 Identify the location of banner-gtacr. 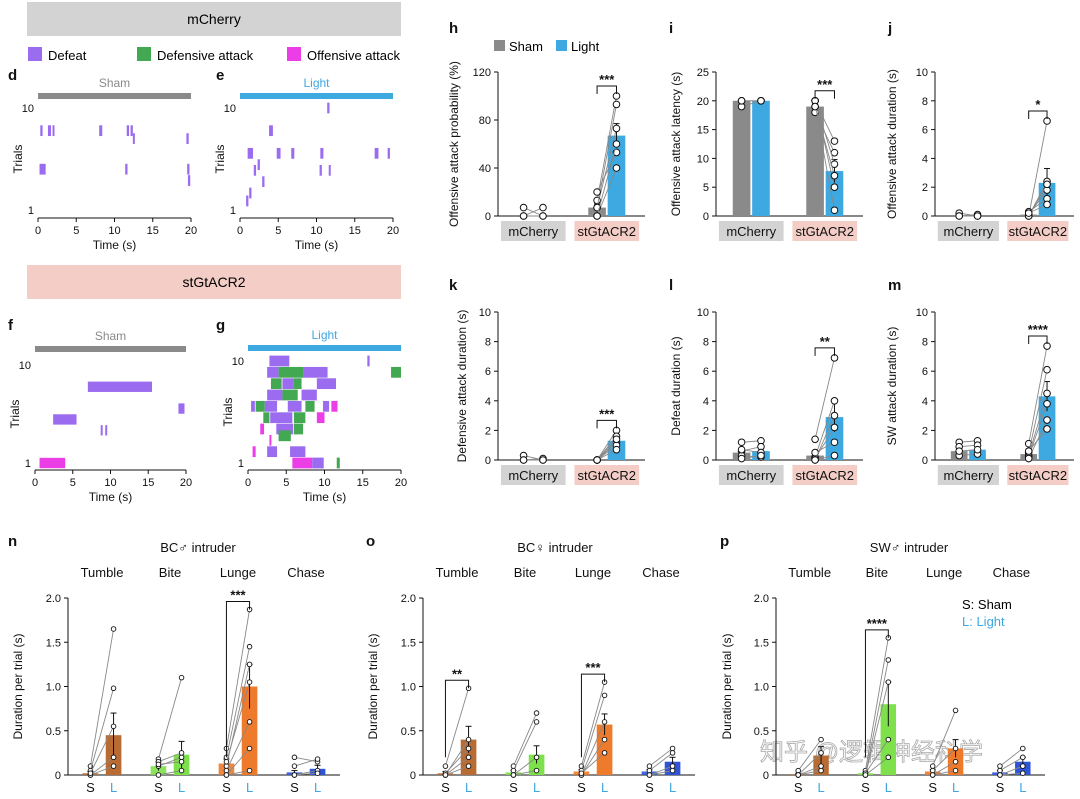
(214, 282).